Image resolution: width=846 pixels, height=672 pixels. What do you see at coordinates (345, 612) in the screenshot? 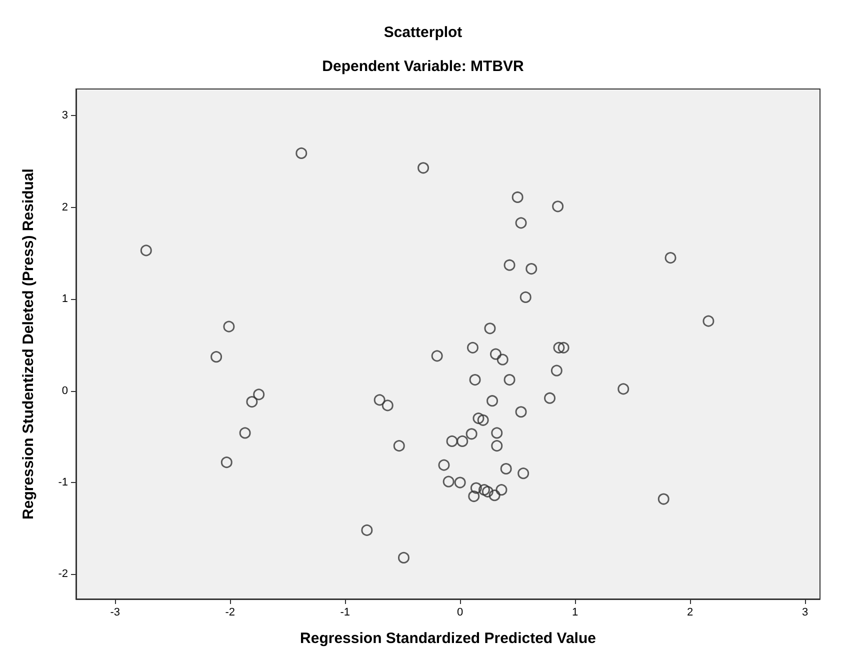
I see `x-tick-label: -1` at bounding box center [345, 612].